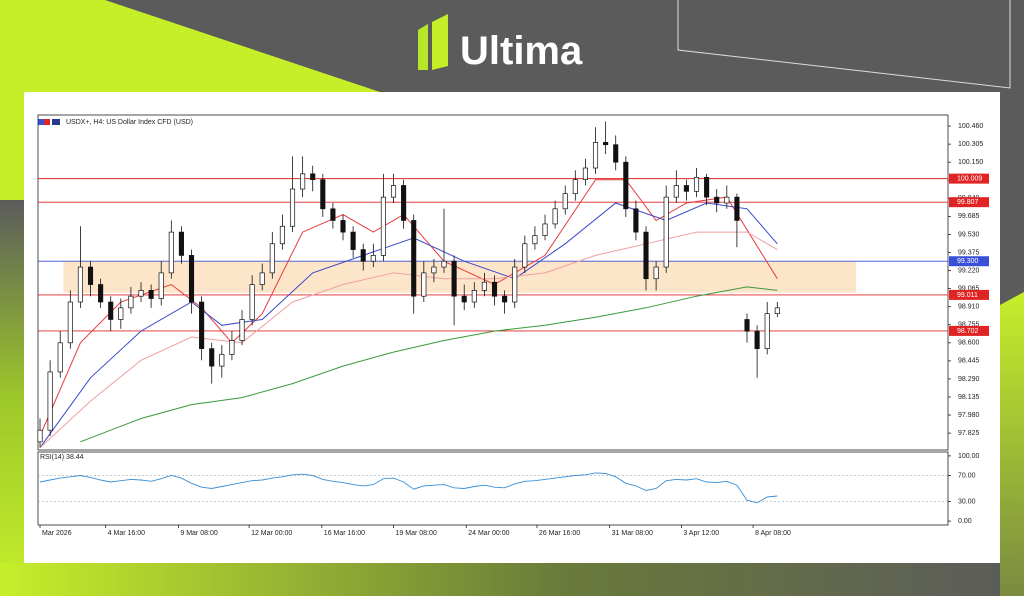  I want to click on level-label: 98.702, so click(968, 331).